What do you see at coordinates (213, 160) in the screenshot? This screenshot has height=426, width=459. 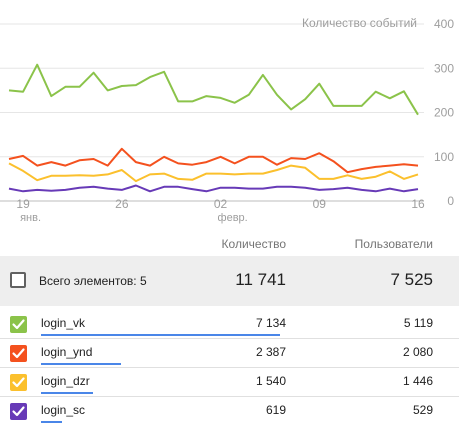 I see `series-line-login_ynd` at bounding box center [213, 160].